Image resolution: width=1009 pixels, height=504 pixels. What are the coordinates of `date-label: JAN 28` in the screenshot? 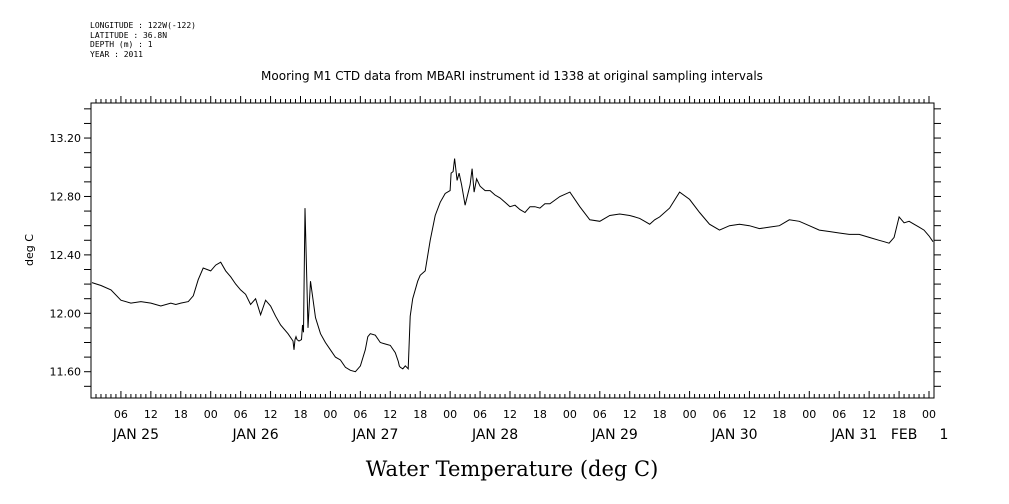 It's located at (494, 435).